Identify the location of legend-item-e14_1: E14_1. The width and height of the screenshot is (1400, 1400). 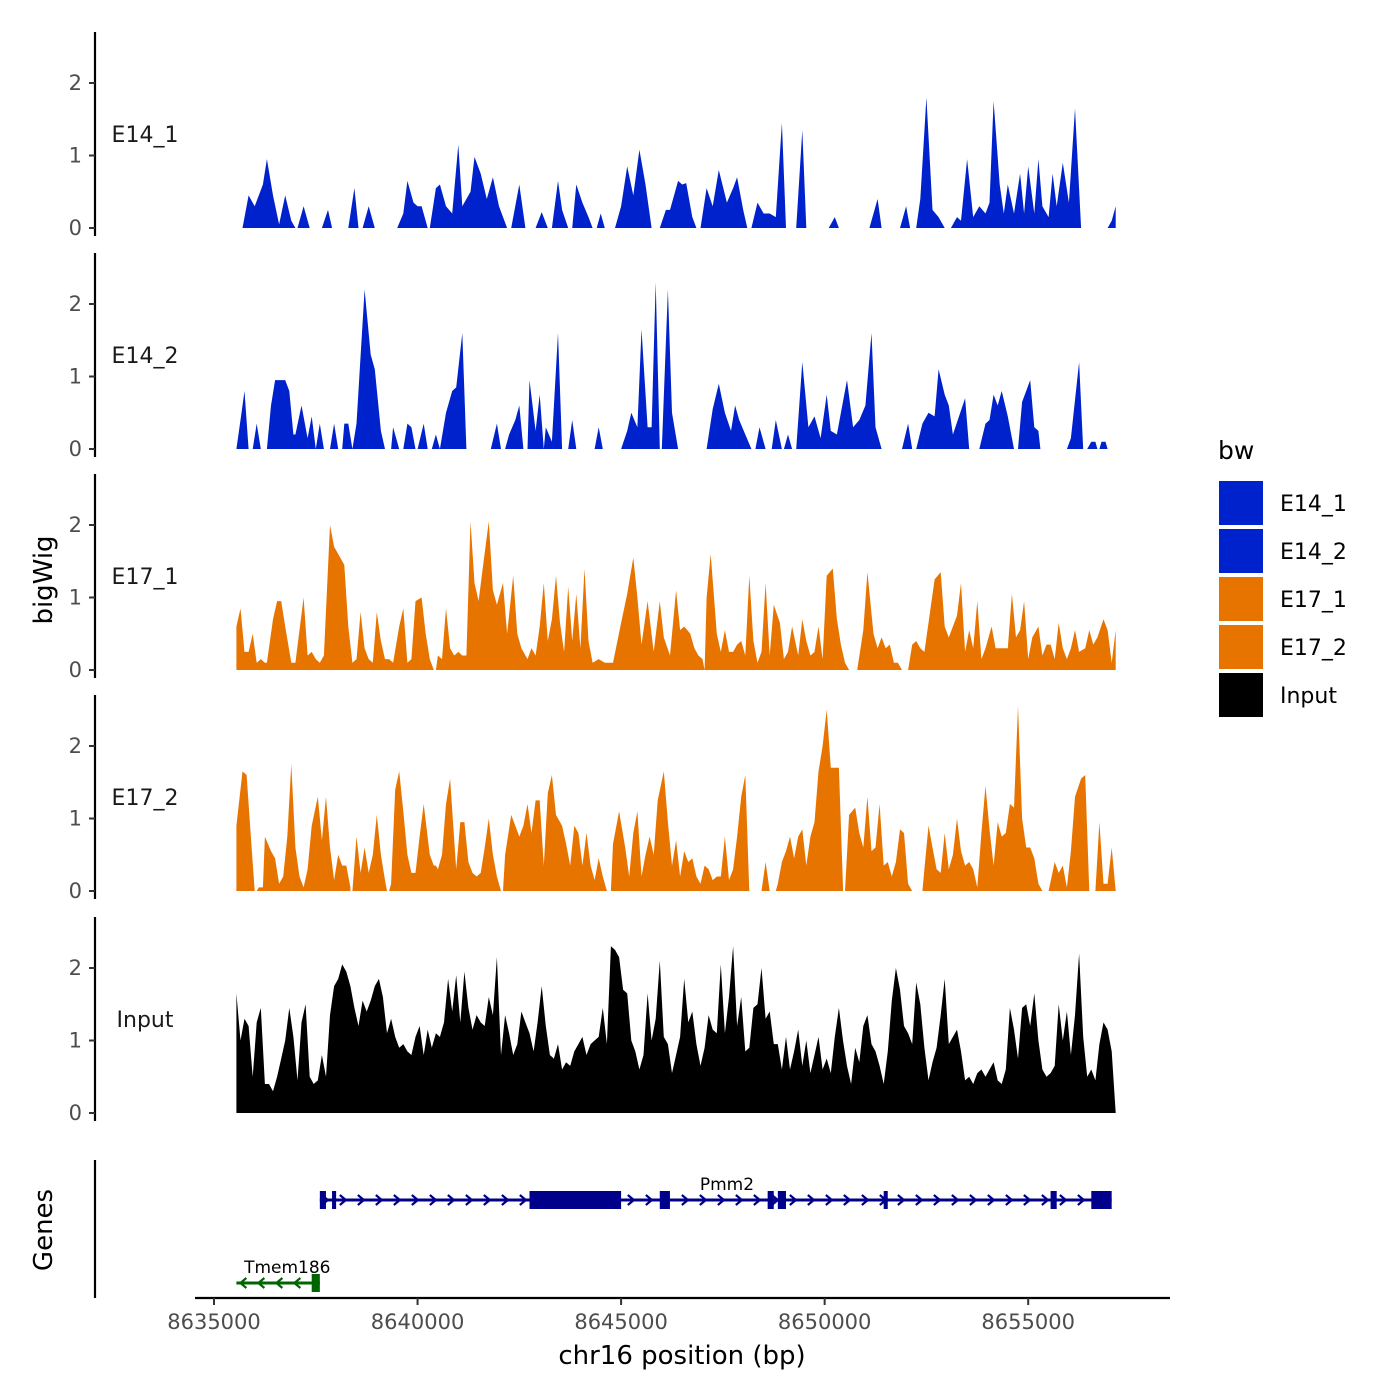
(1283, 503).